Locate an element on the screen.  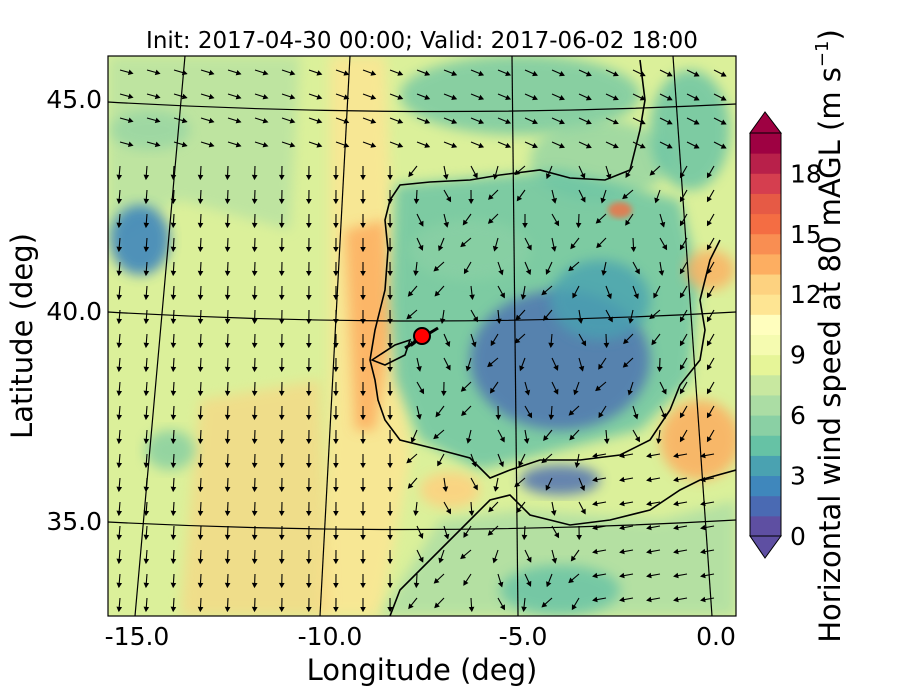
y-tick-label: 40.0 is located at coordinates (74, 311).